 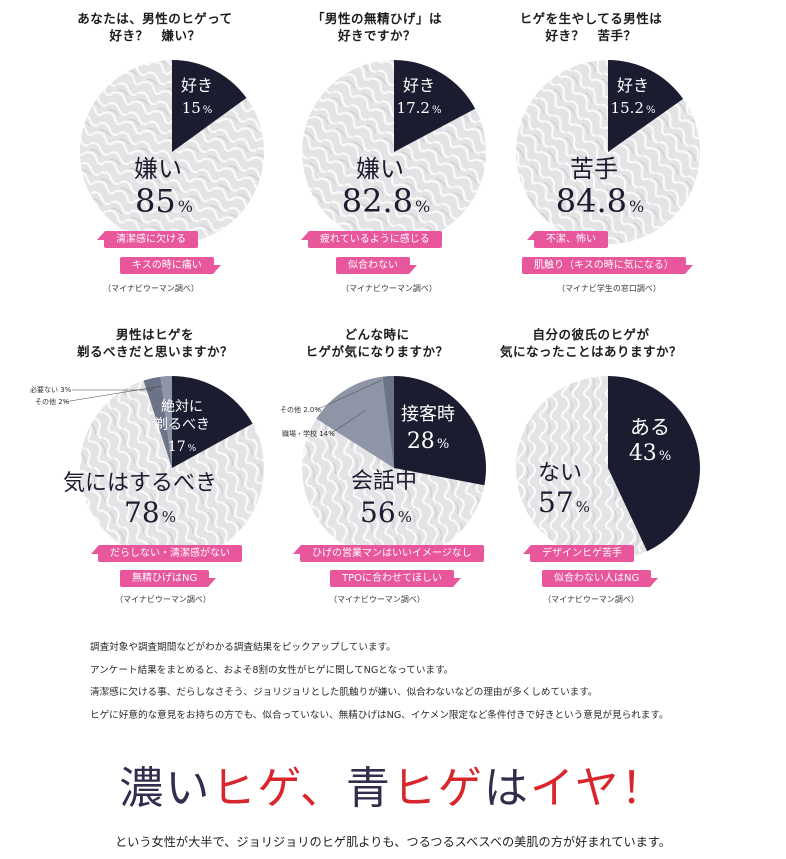 What do you see at coordinates (272, 670) in the screenshot?
I see `note-line: アンケート結果をまとめると、およそ8割の女性がヒゲに関してNGとなっています。` at bounding box center [272, 670].